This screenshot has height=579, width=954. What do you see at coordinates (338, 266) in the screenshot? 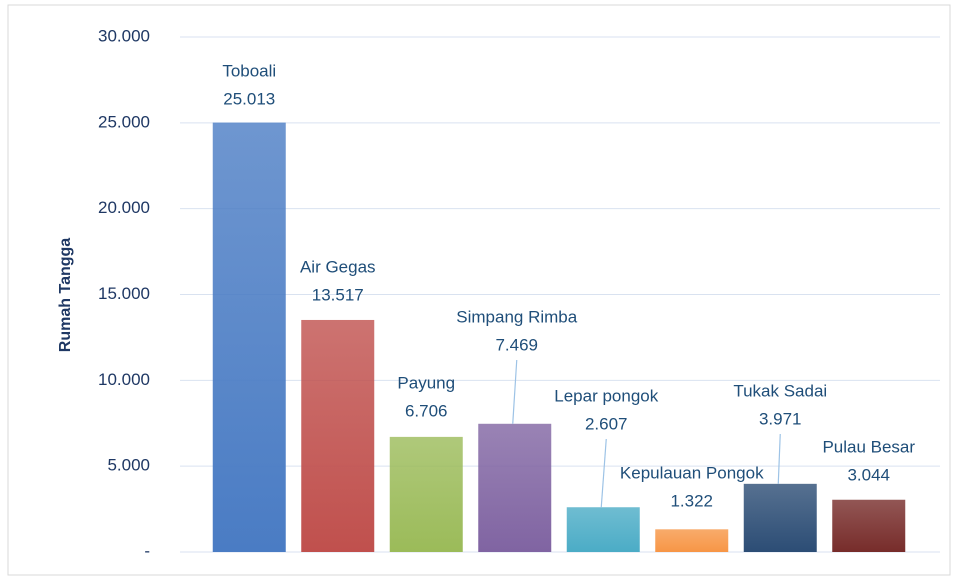
I see `data-label-name: Air Gegas` at bounding box center [338, 266].